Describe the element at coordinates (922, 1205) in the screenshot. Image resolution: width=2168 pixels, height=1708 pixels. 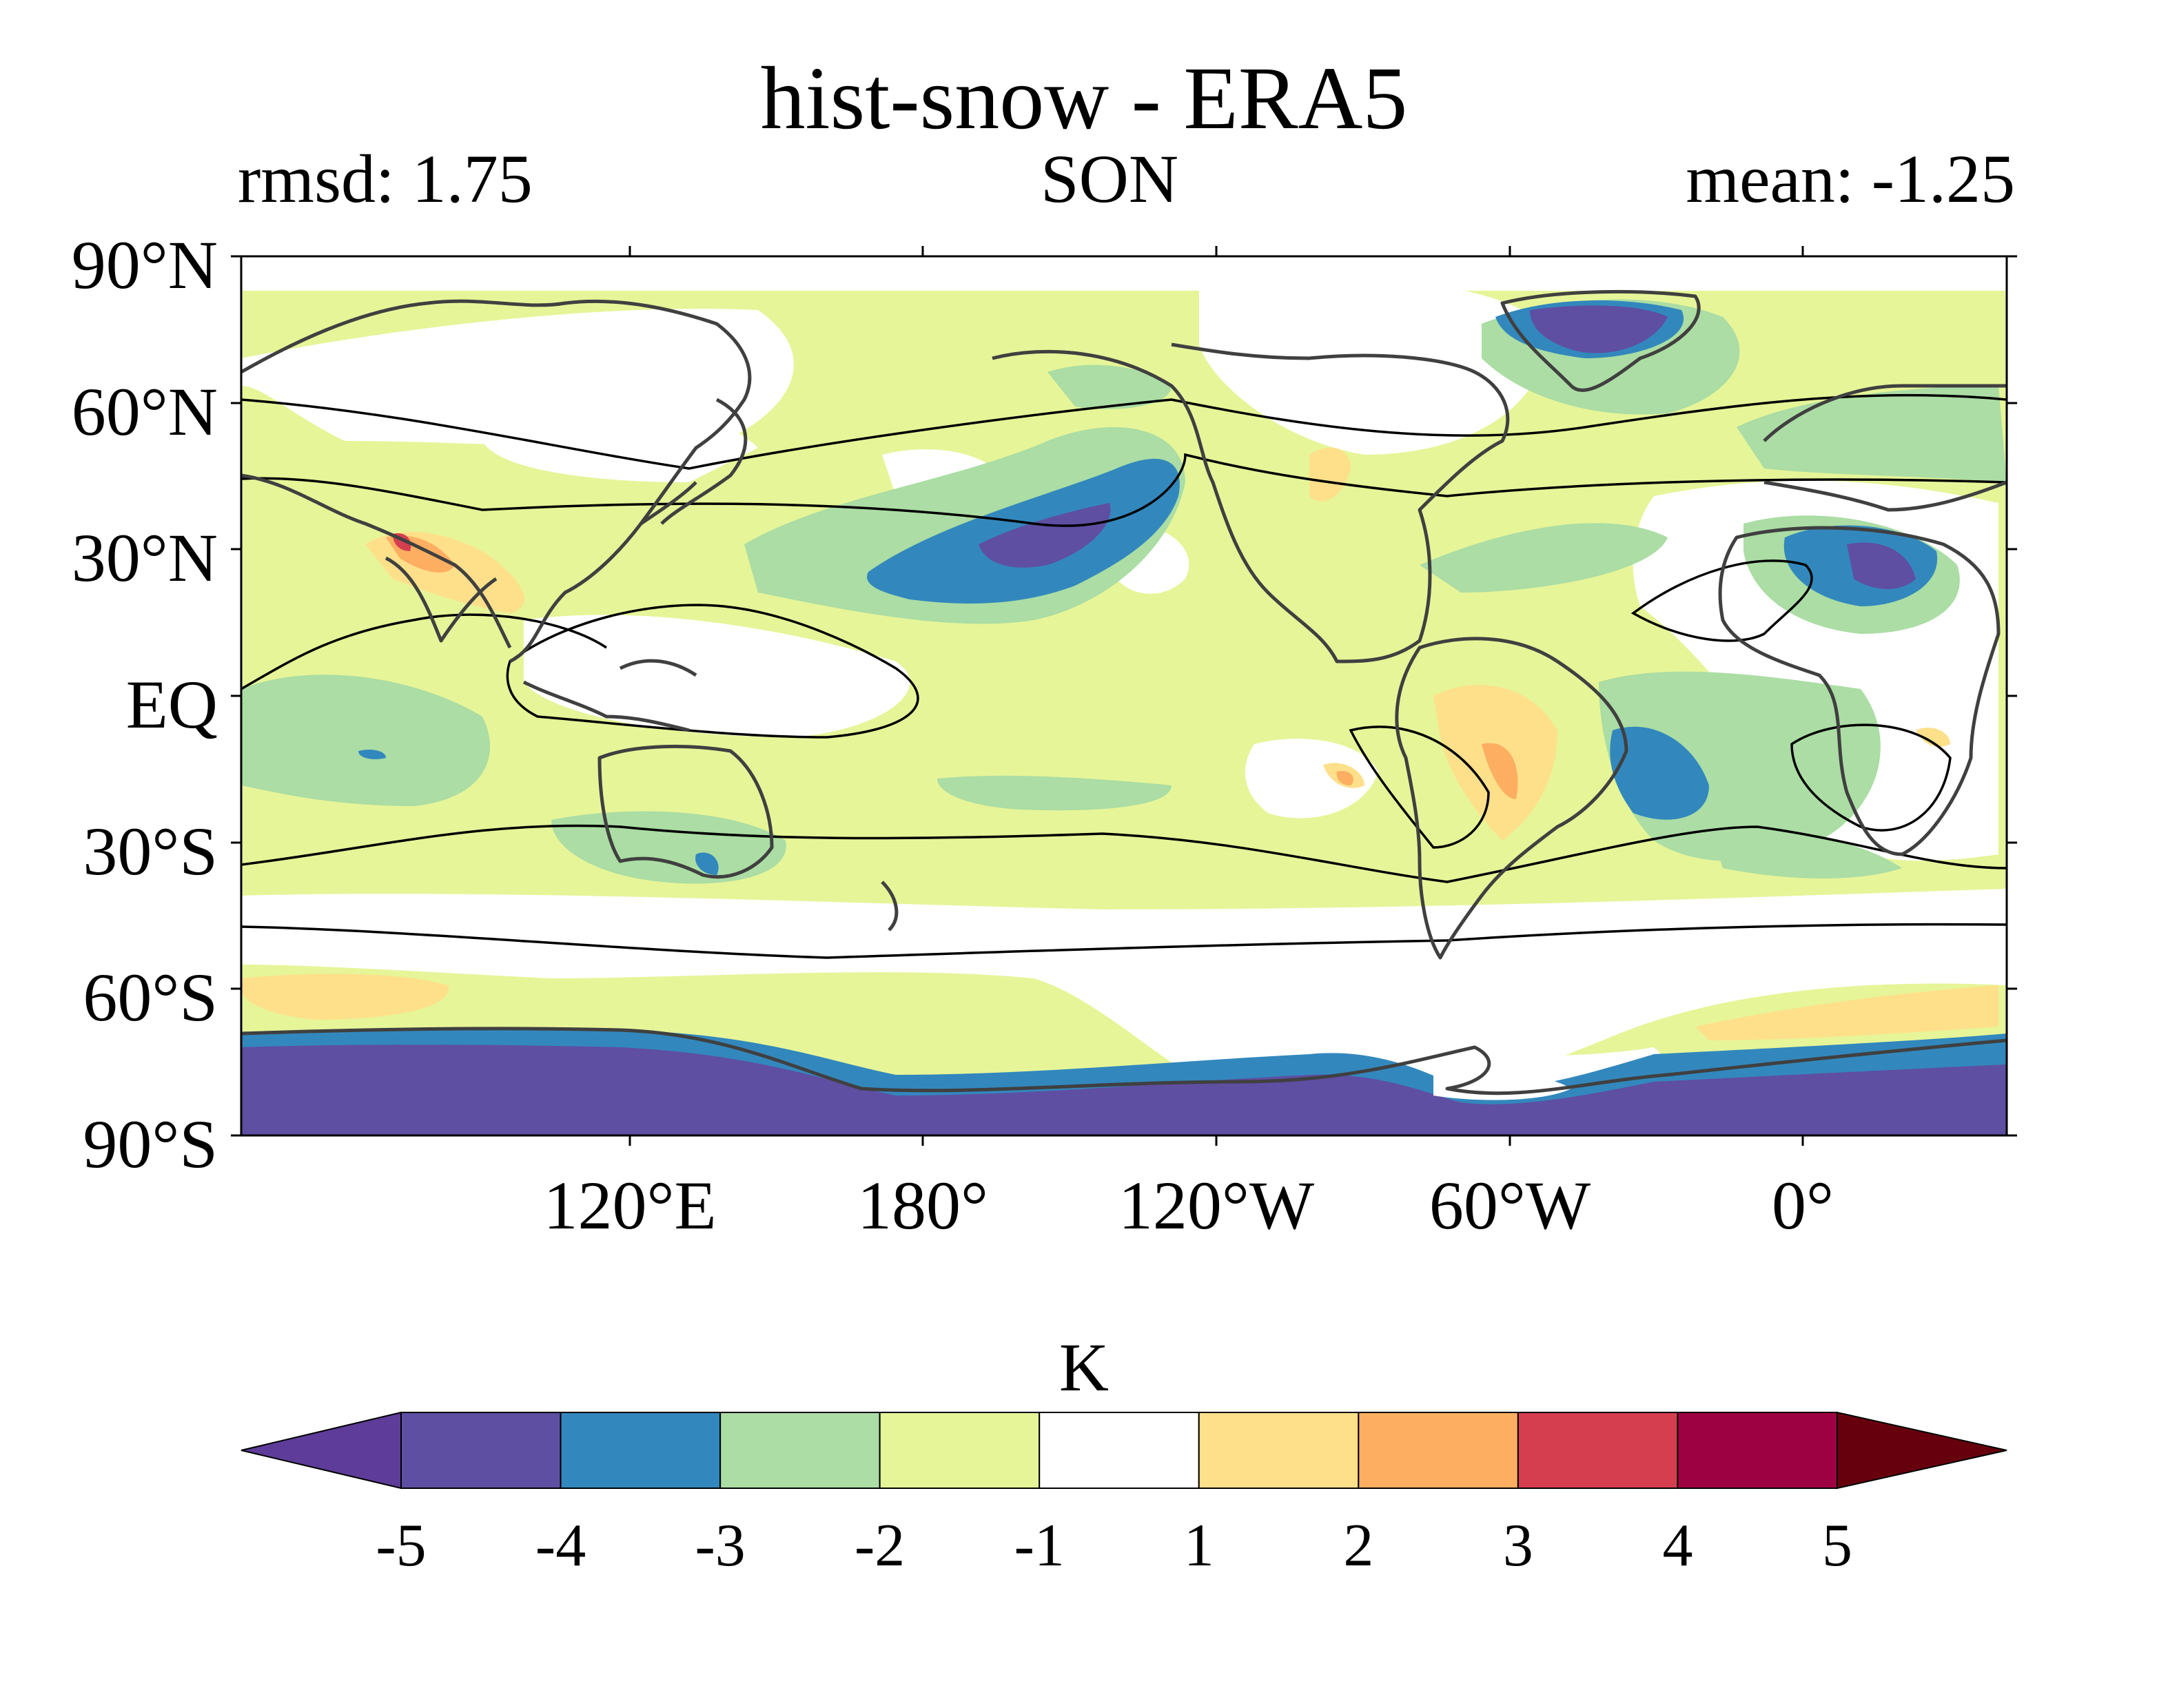
I see `lon-label-180: 180°` at that location.